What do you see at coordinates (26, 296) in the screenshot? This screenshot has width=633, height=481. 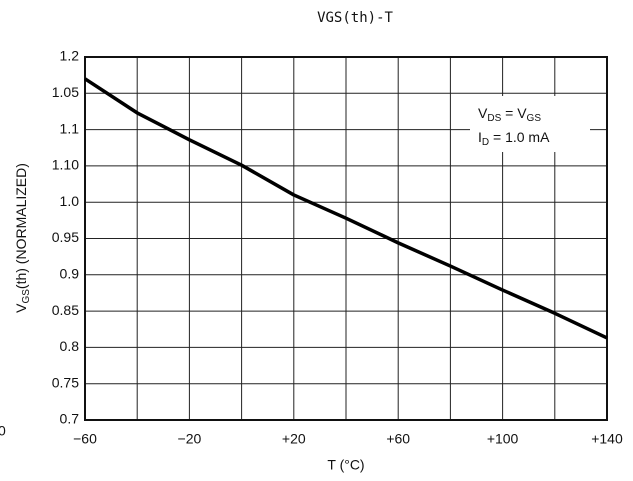 I see `y-label-part: GS` at bounding box center [26, 296].